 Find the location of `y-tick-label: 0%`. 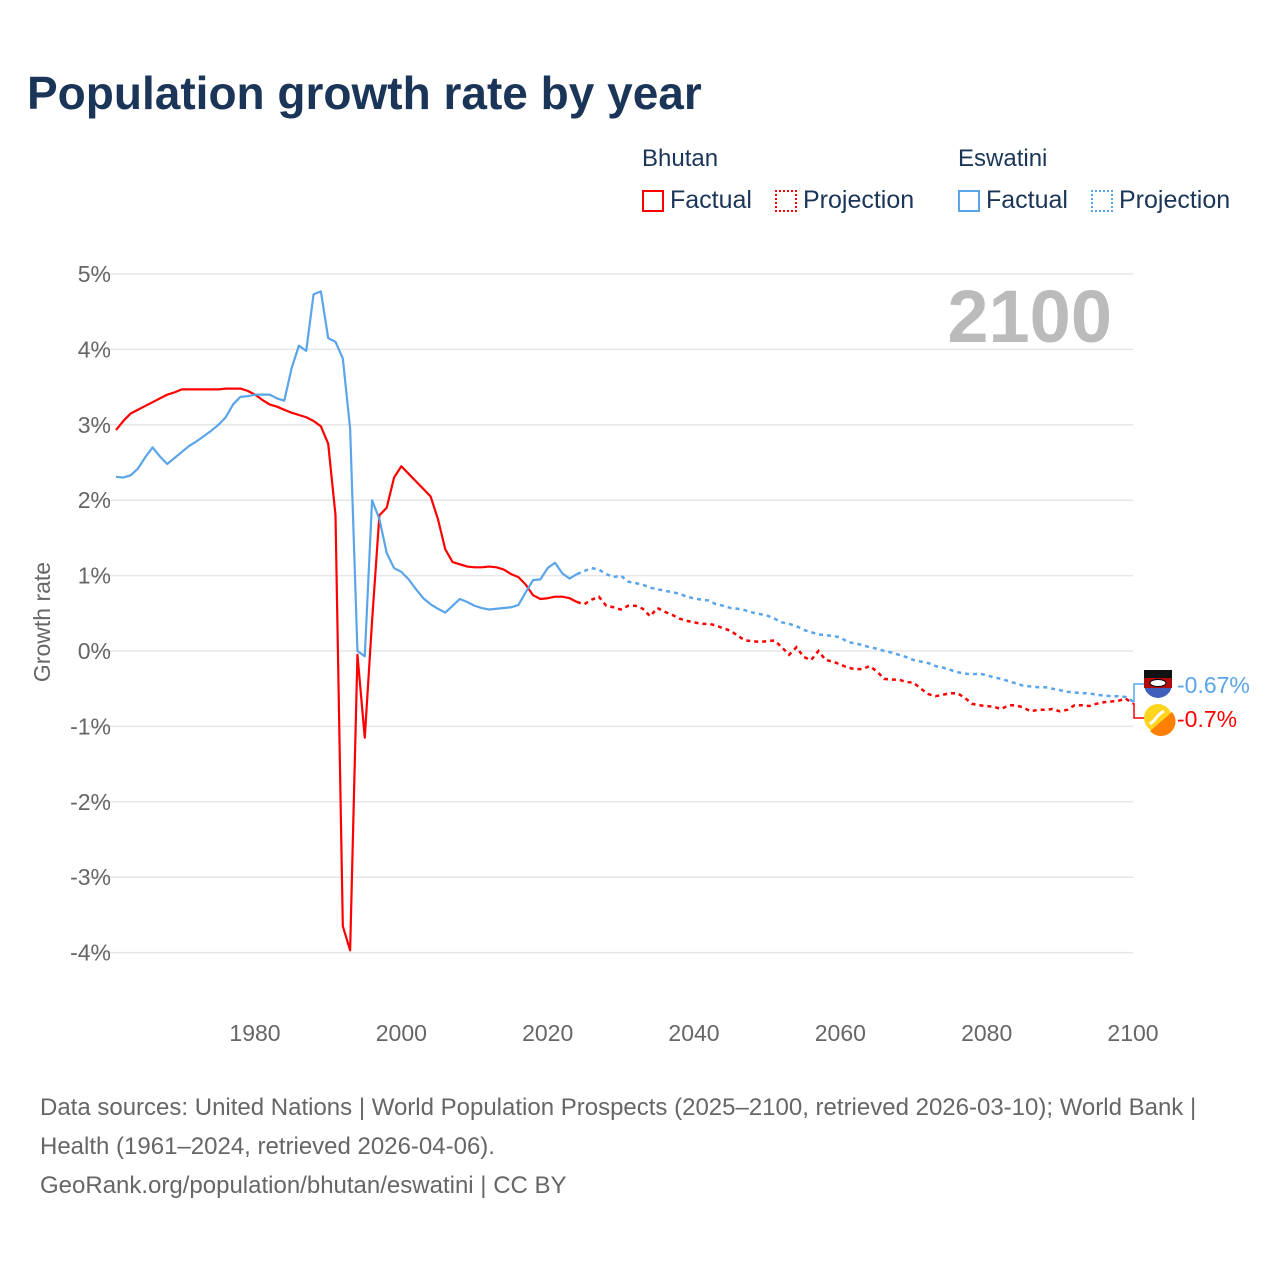

y-tick-label: 0% is located at coordinates (94, 651).